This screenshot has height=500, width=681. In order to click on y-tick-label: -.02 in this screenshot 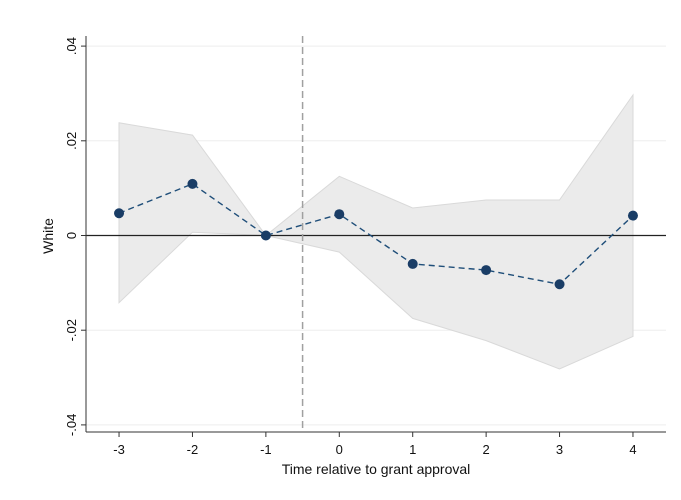, I will do `click(71, 330)`.